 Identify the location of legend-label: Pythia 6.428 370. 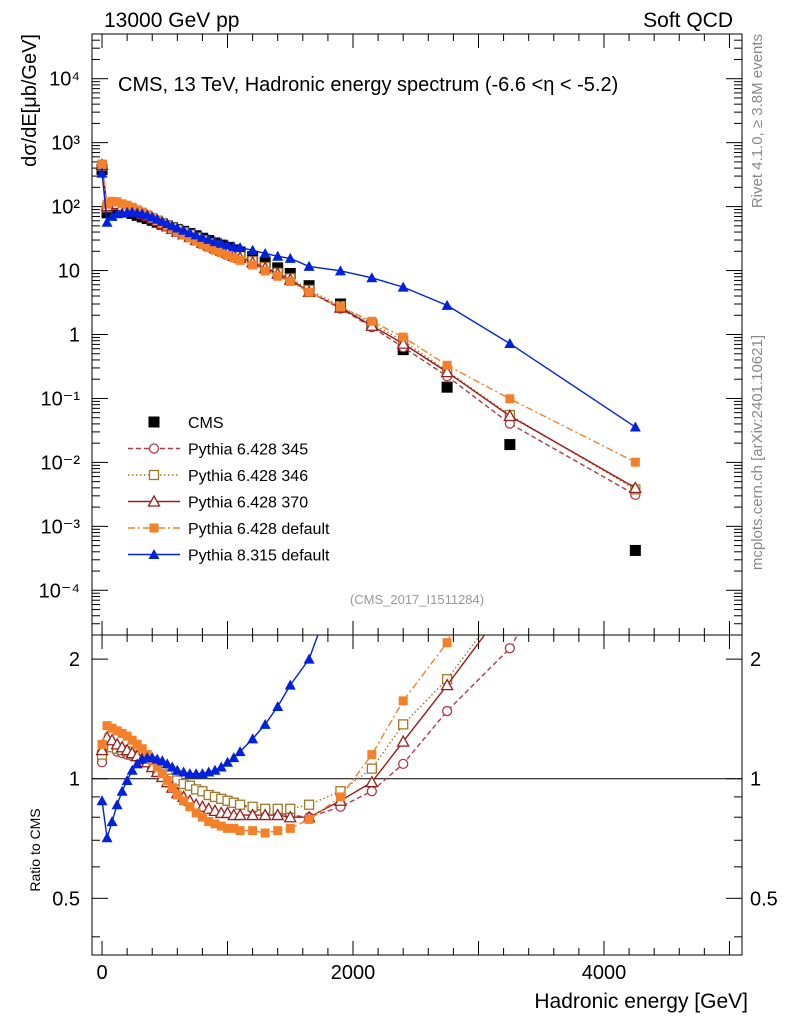
(248, 503).